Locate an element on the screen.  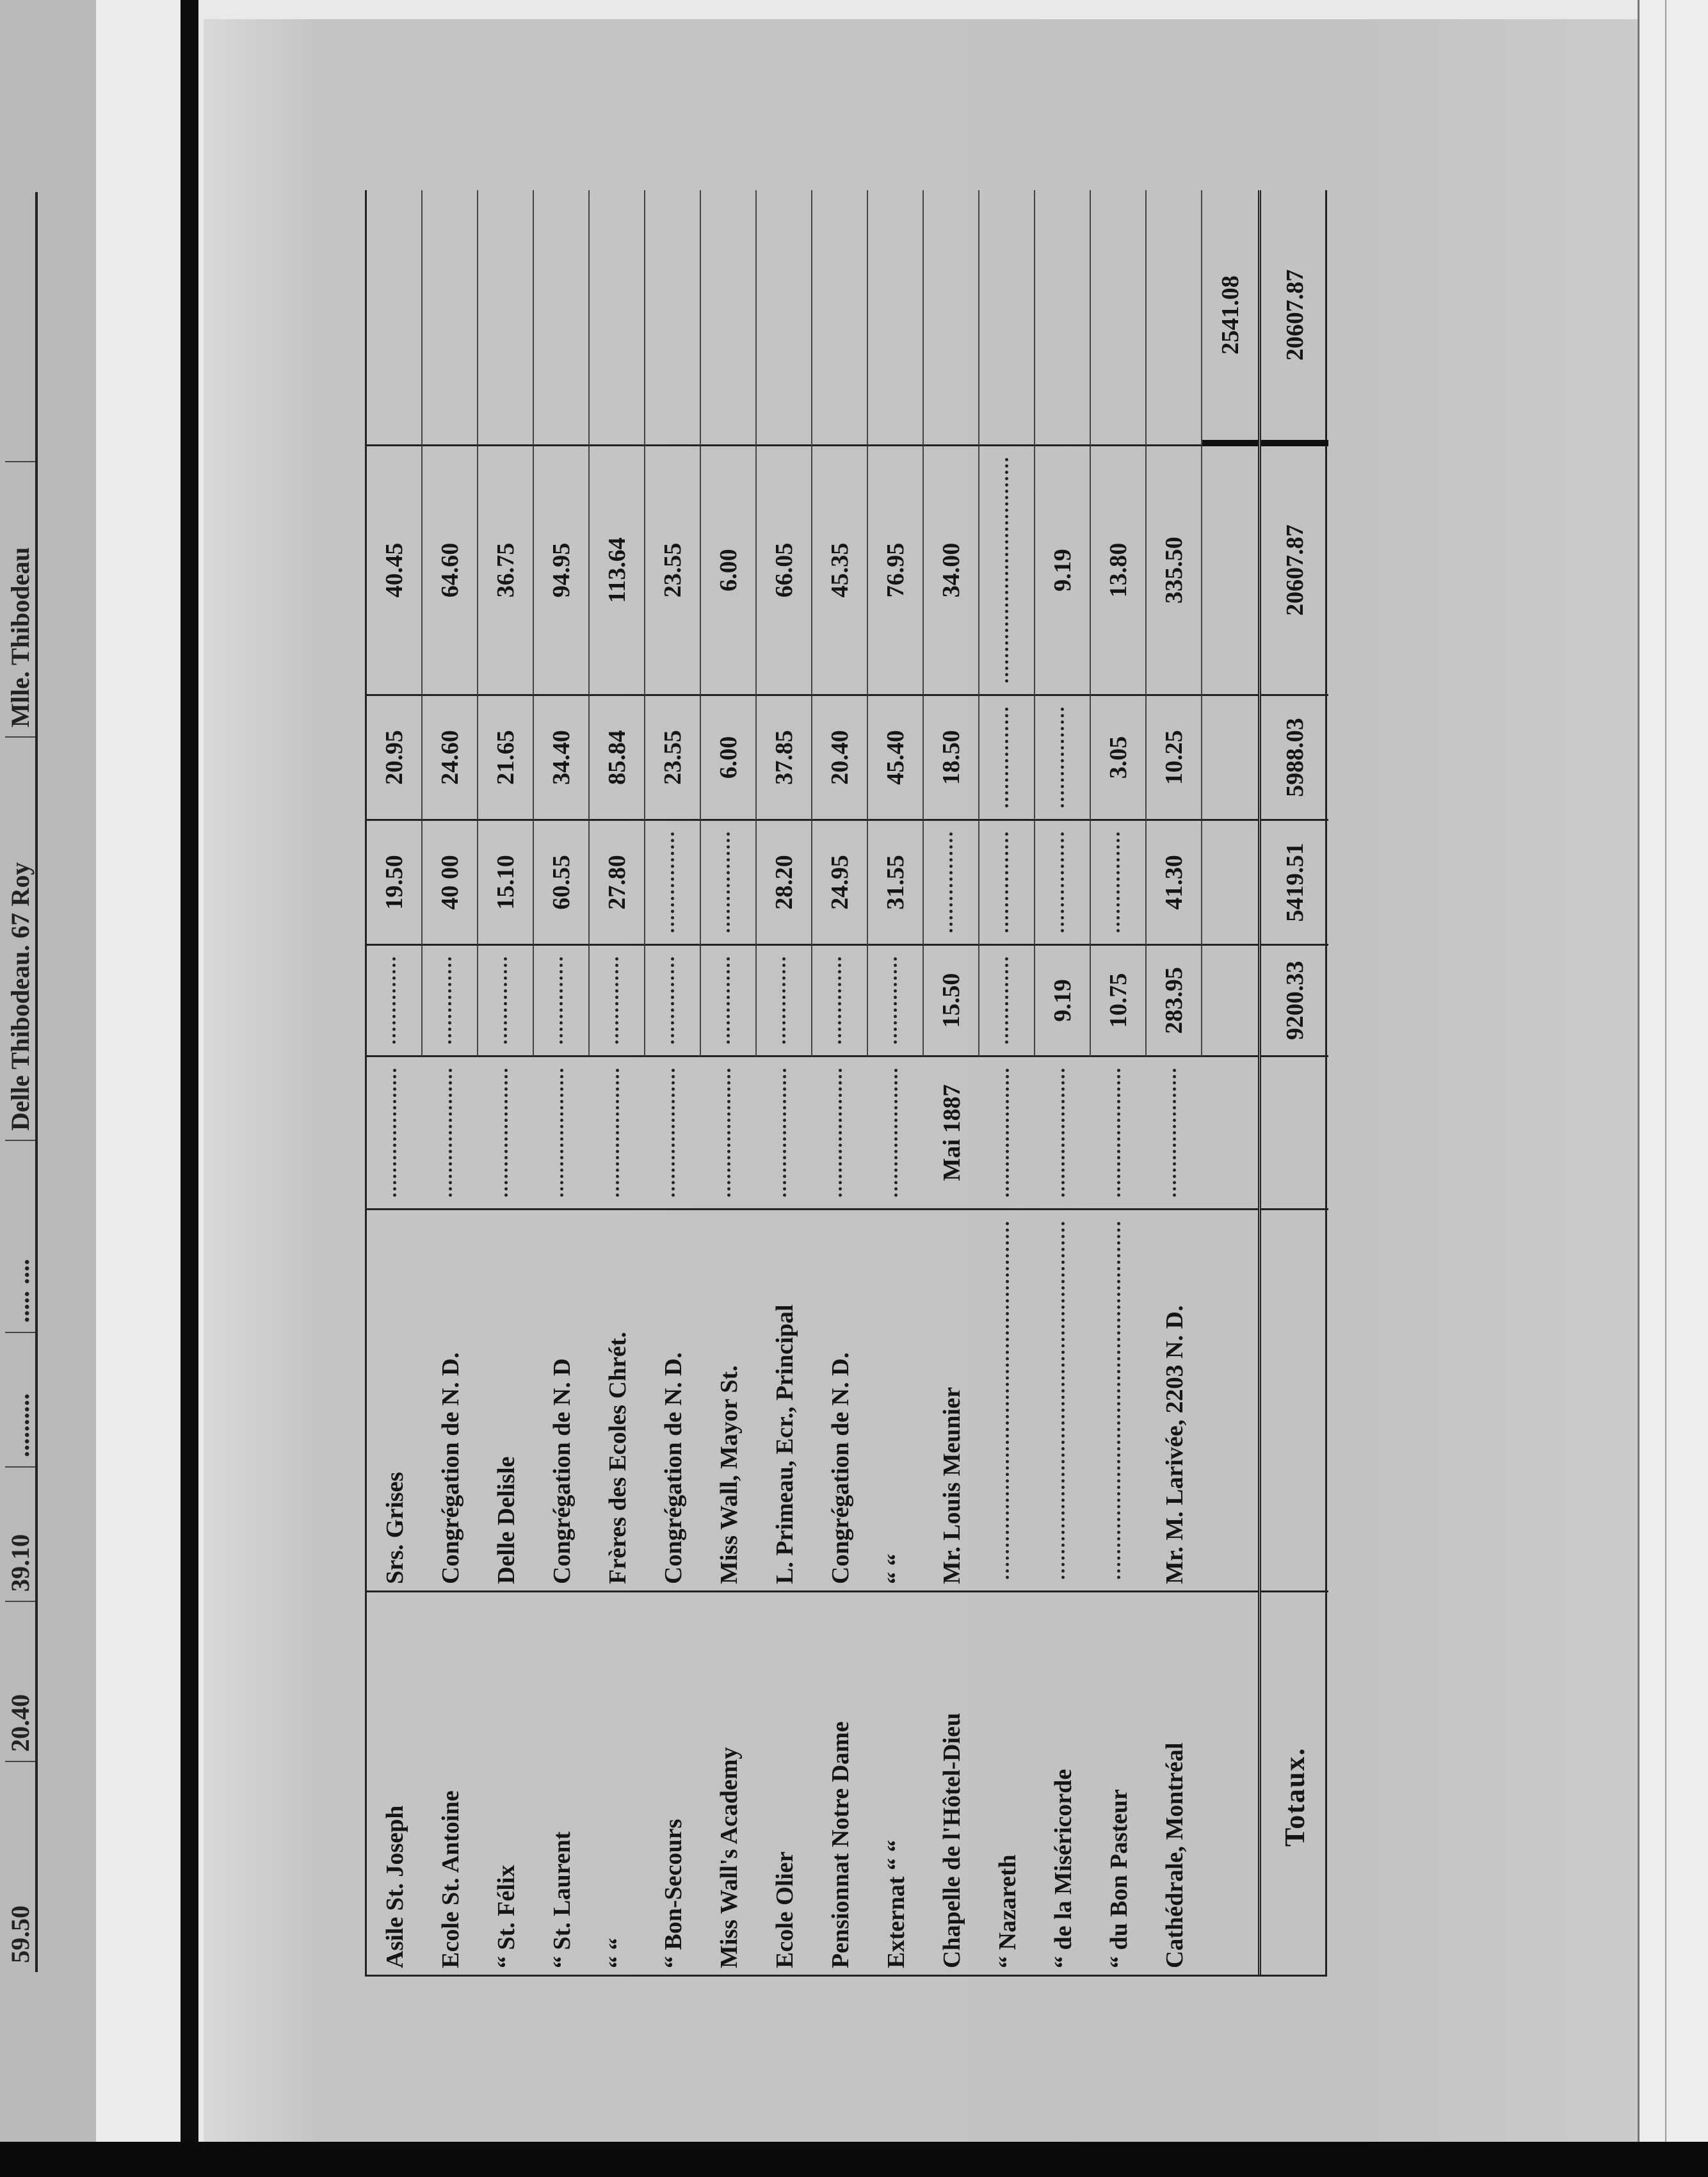
director-cell: Delle Delisle is located at coordinates (506, 1401).